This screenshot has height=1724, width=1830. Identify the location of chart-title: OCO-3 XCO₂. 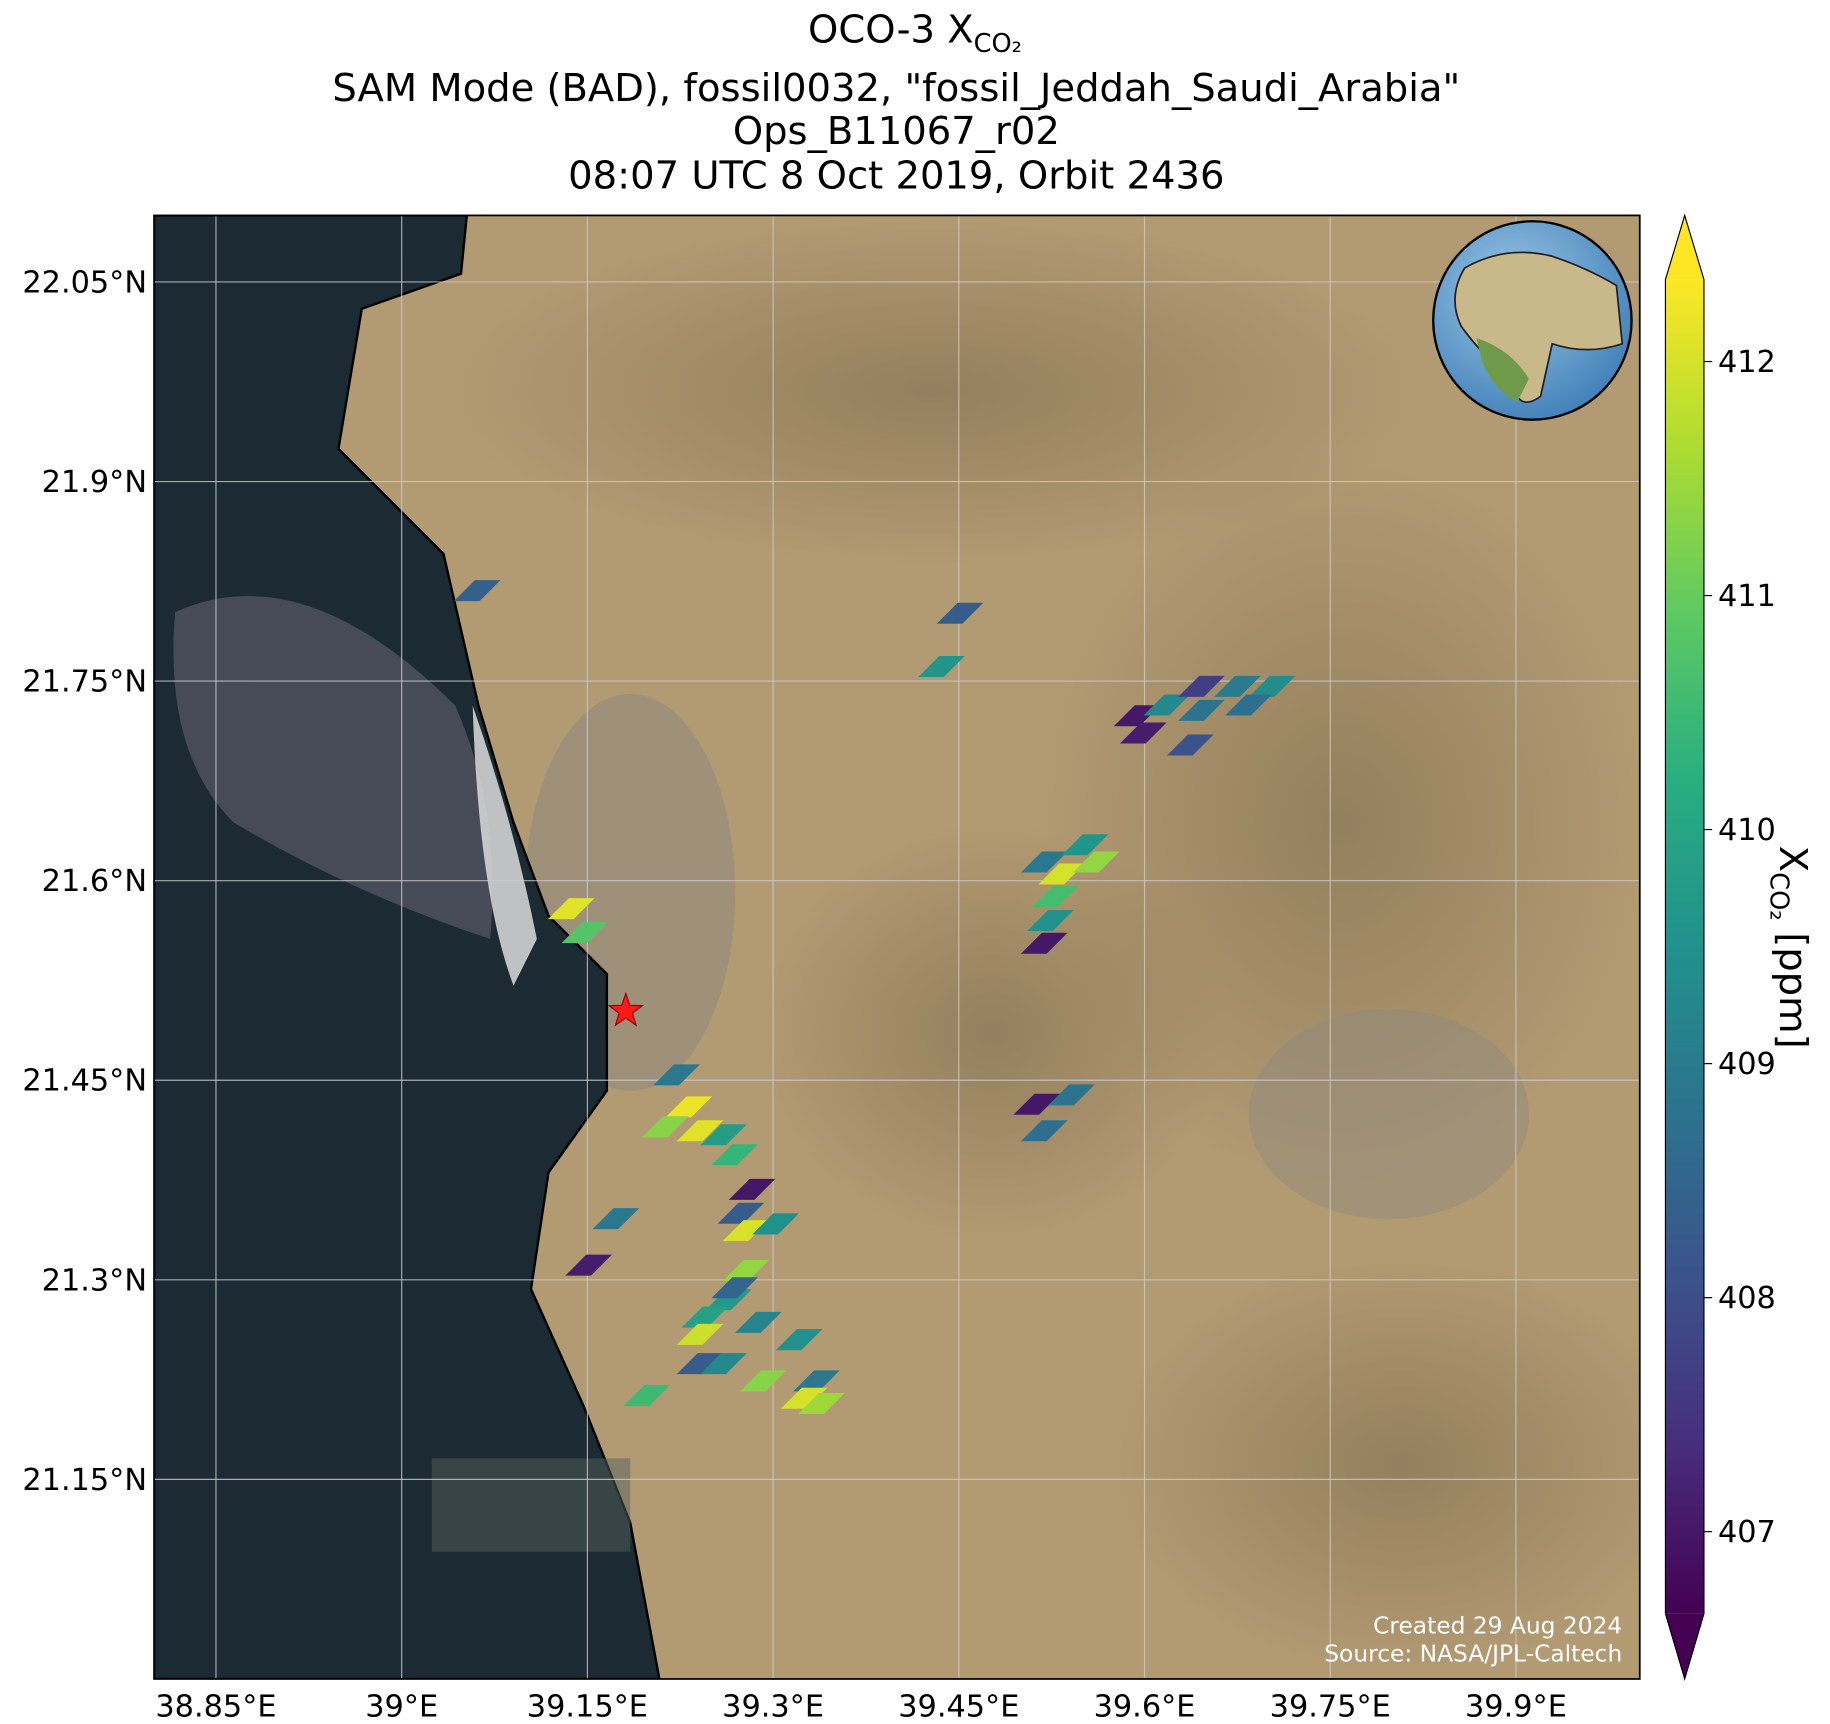
(915, 33).